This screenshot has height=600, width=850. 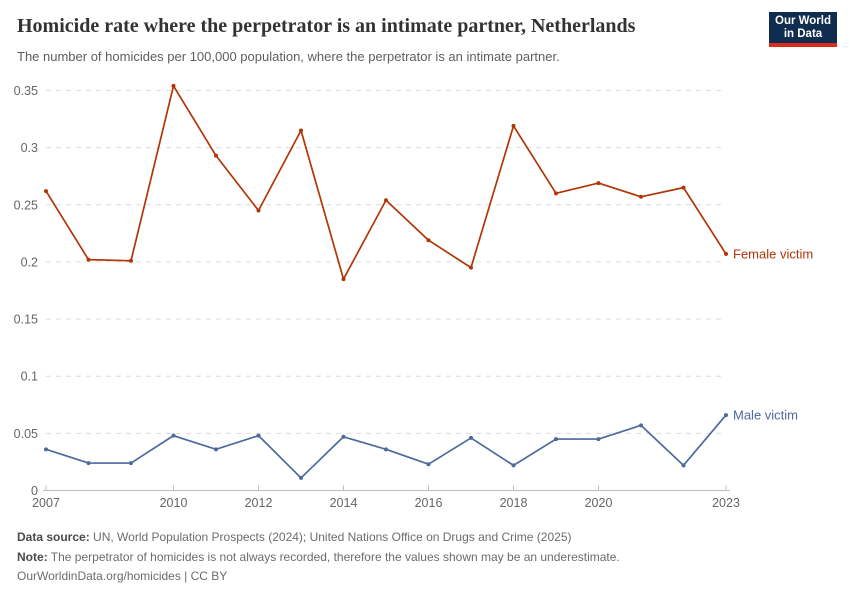 I want to click on y-tick-label: 0, so click(x=34, y=491).